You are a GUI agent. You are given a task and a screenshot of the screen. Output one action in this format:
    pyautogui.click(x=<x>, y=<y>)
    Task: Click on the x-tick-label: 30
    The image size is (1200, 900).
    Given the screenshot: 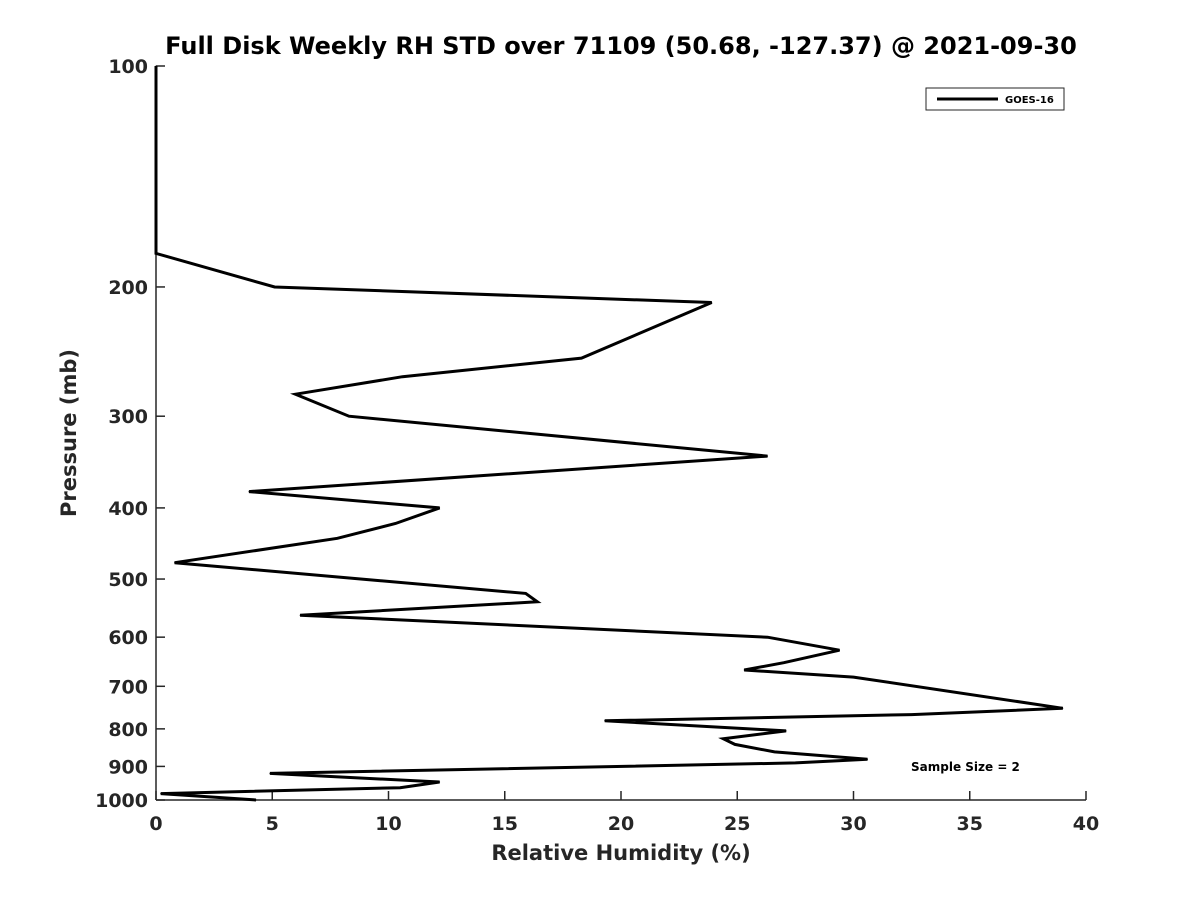 What is the action you would take?
    pyautogui.click(x=853, y=824)
    